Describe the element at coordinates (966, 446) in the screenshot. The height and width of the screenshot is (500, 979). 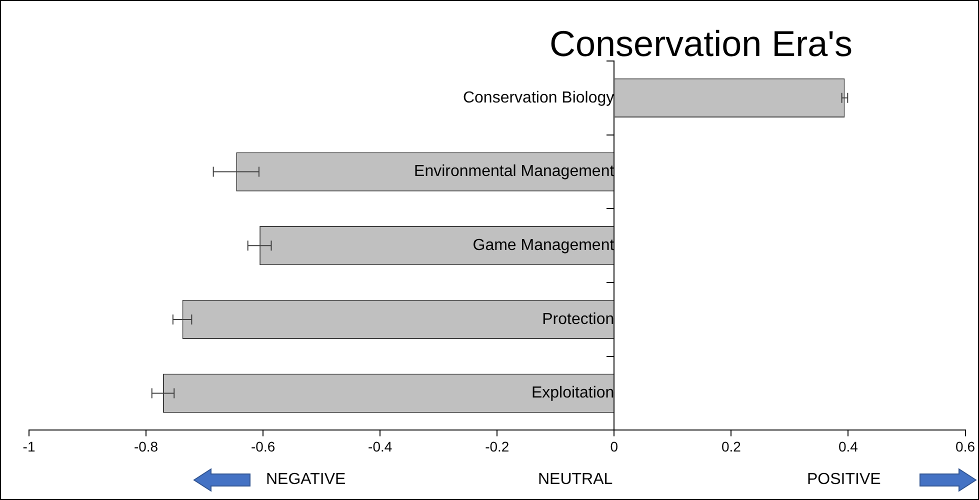
I see `x-tick-label: 0.6` at that location.